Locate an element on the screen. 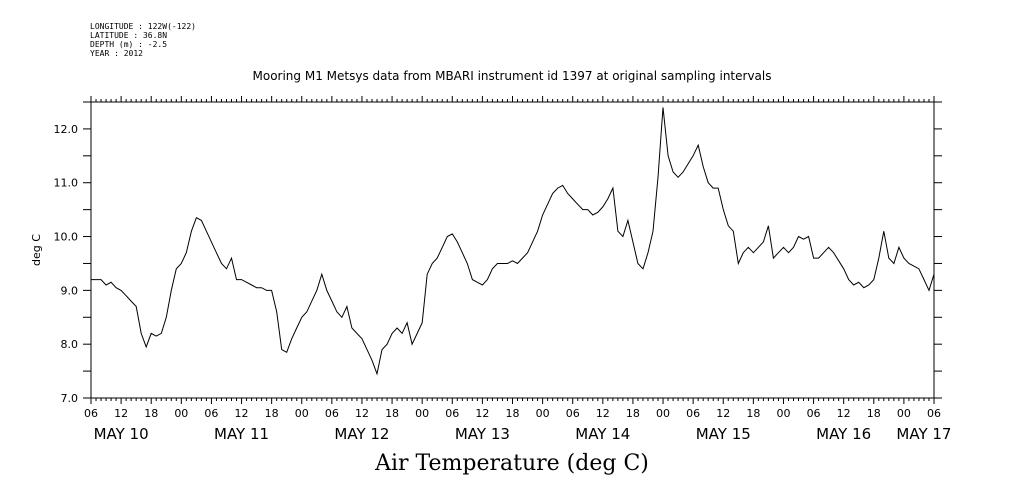 The width and height of the screenshot is (1009, 504). date-label: MAY 11 is located at coordinates (241, 434).